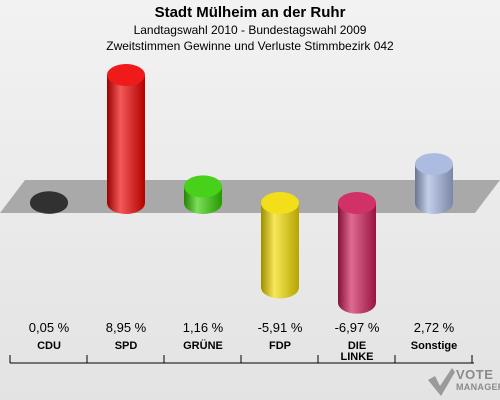 The height and width of the screenshot is (400, 500). I want to click on value-label: 0,05 %, so click(49, 327).